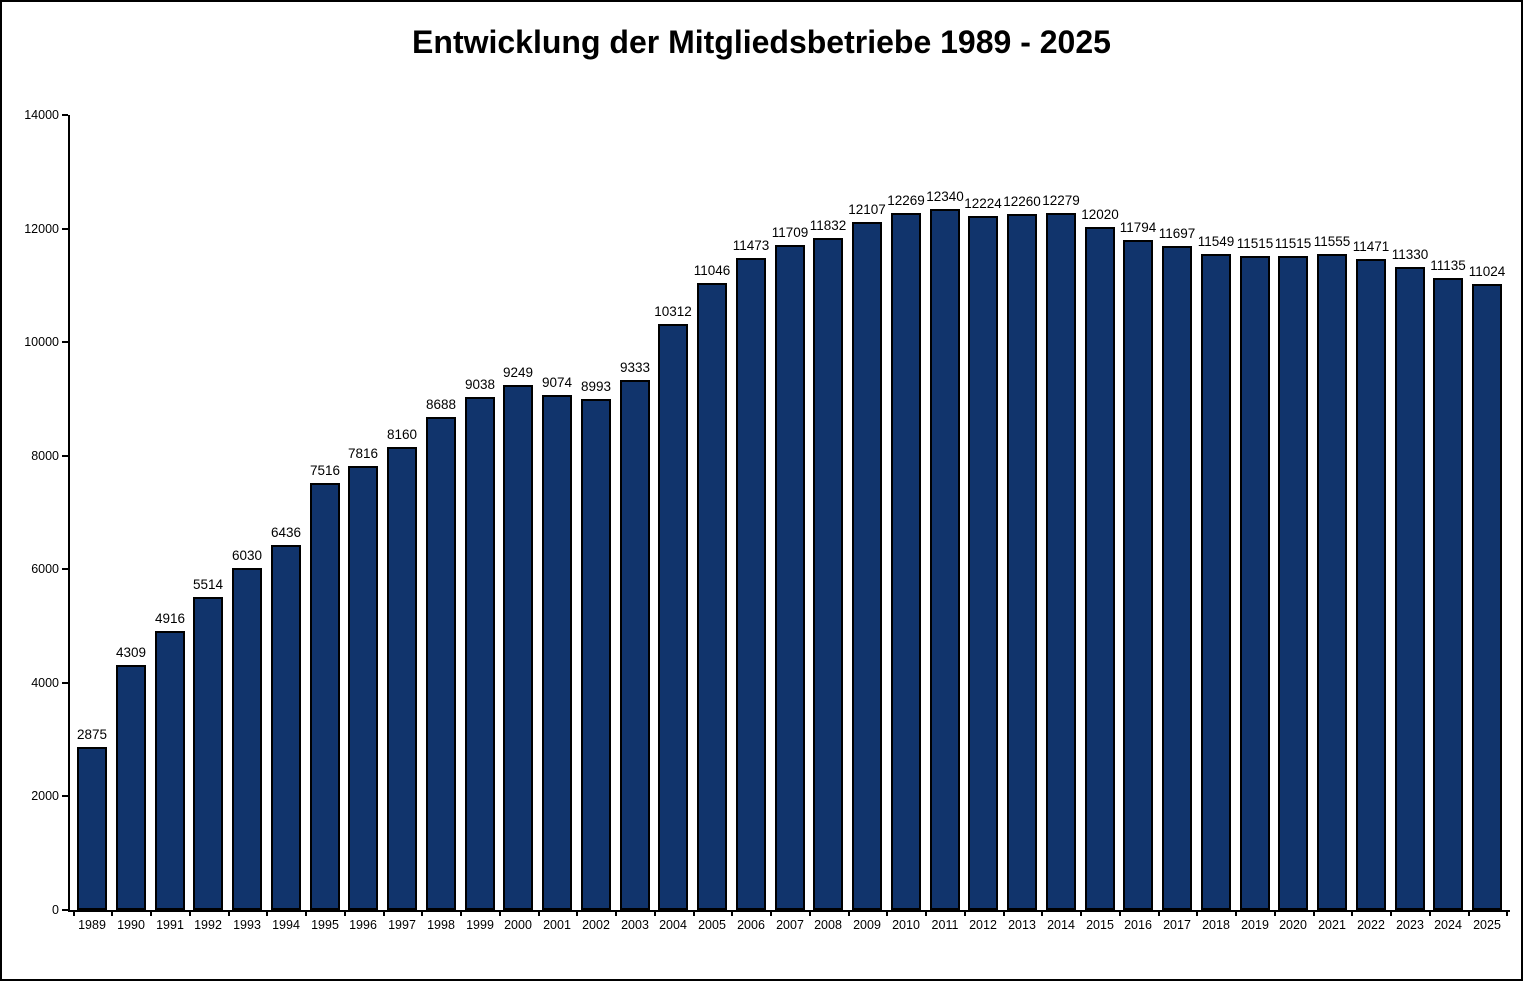 This screenshot has height=981, width=1523. I want to click on x-axis-category-label: 2005, so click(712, 925).